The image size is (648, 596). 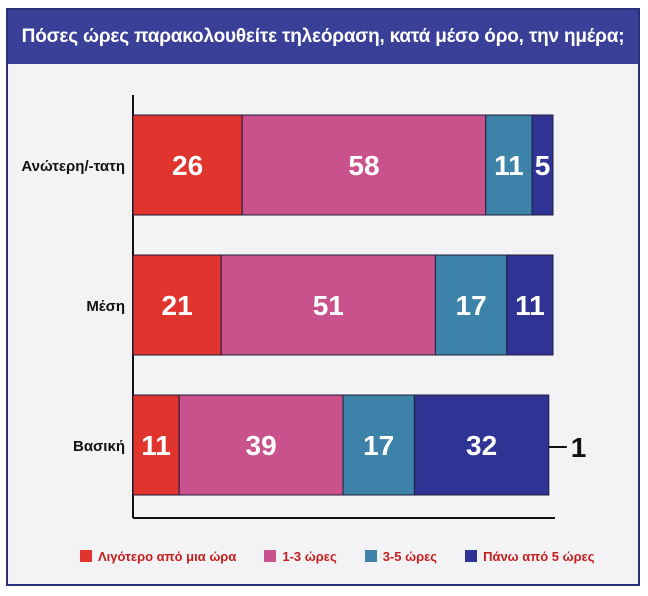 I want to click on data-label: 5, so click(x=543, y=165).